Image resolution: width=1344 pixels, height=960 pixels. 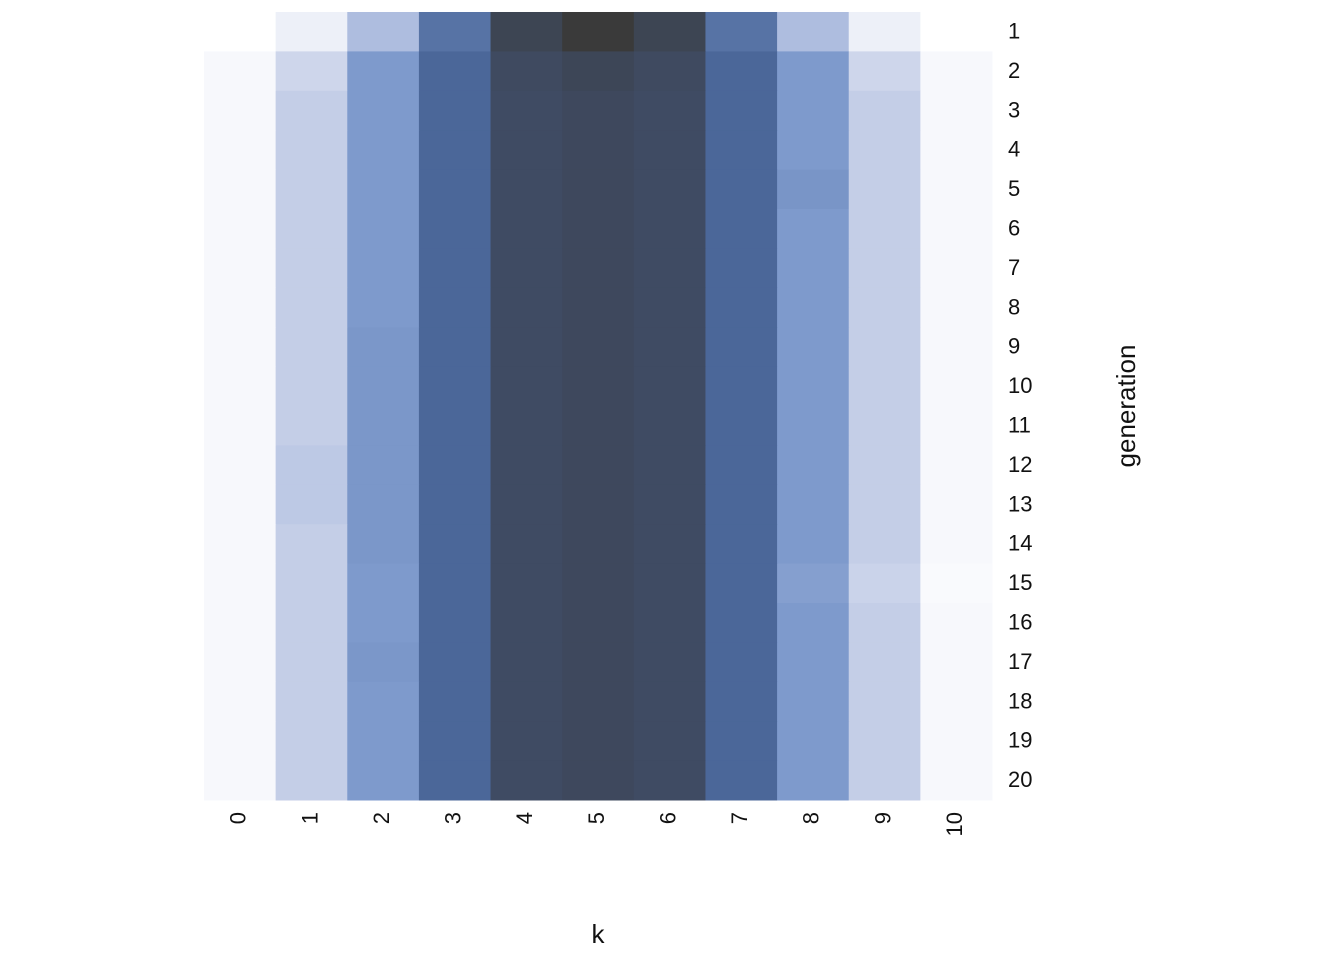 I want to click on x-tick-label: 5, so click(x=596, y=818).